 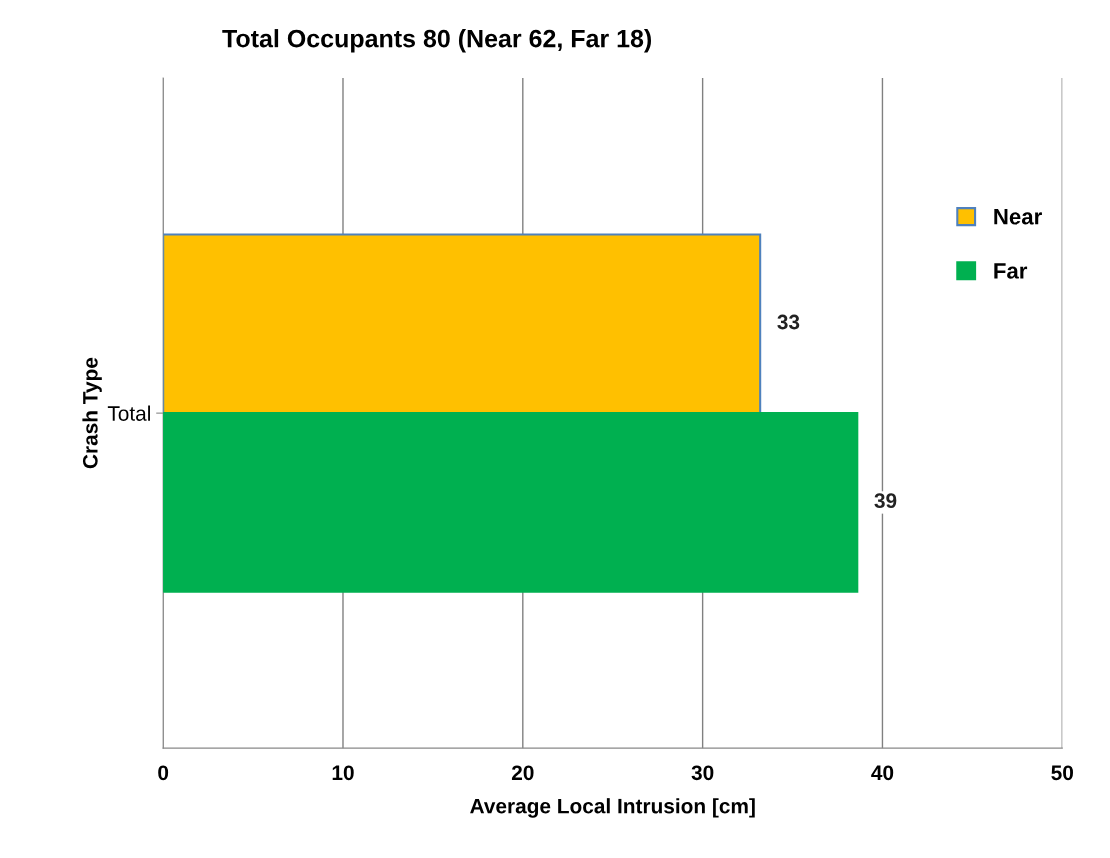 What do you see at coordinates (788, 322) in the screenshot?
I see `data-label: 33` at bounding box center [788, 322].